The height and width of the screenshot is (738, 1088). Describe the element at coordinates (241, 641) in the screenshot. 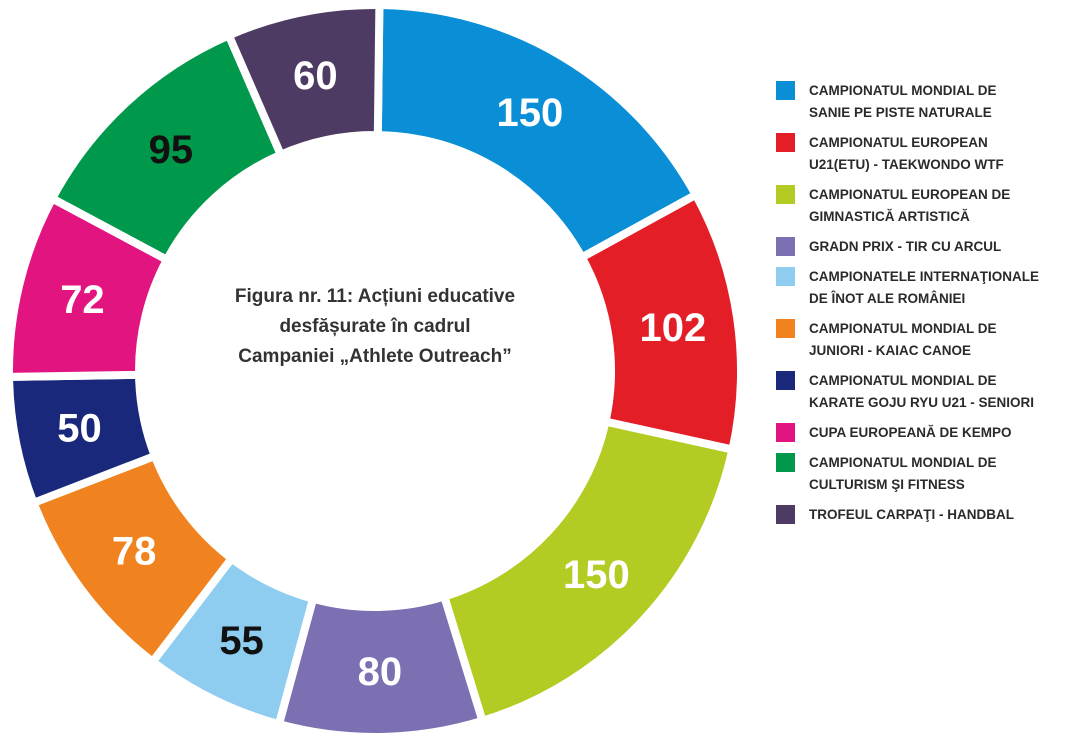

I see `value-label: 55` at that location.